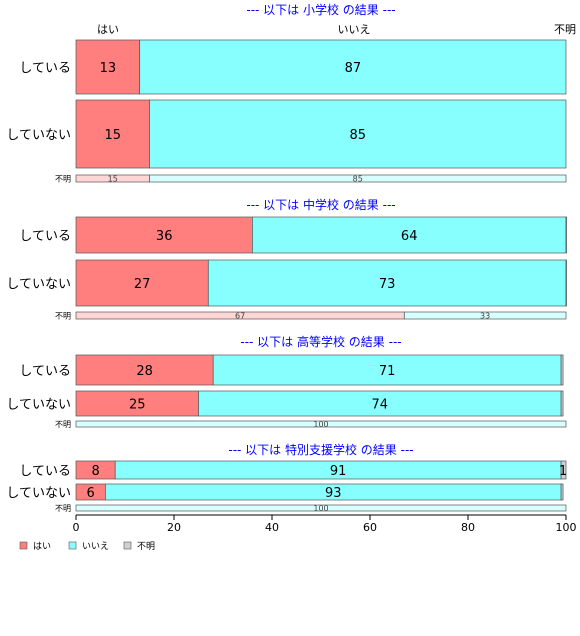  Describe the element at coordinates (272, 527) in the screenshot. I see `x-tick-label-2: 40` at that location.